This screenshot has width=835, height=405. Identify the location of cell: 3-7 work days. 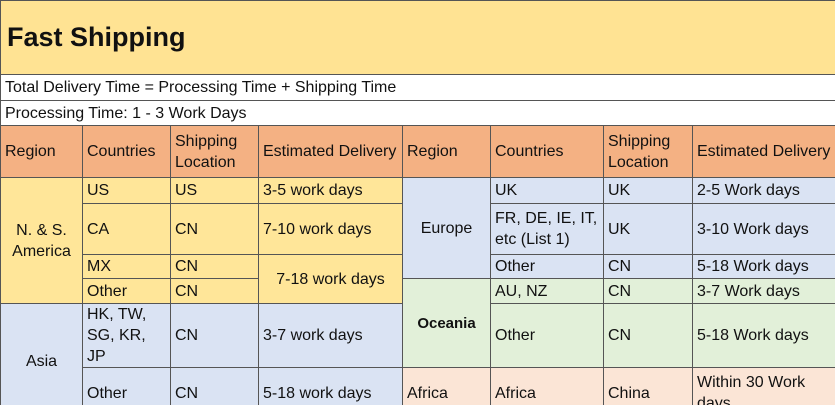
(330, 335).